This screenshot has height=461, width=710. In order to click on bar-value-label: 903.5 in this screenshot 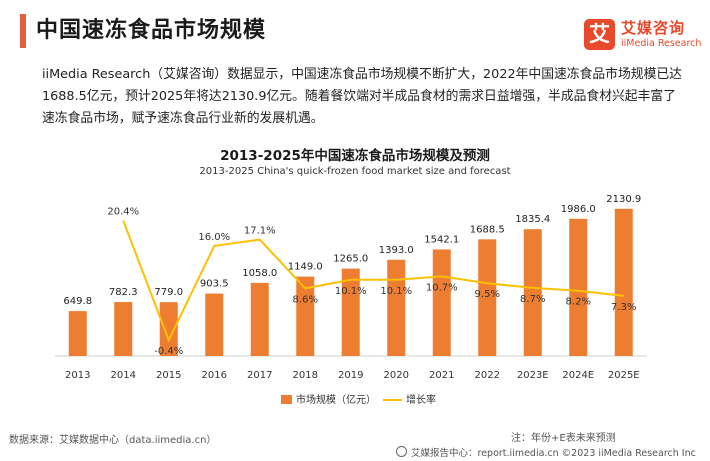, I will do `click(214, 284)`.